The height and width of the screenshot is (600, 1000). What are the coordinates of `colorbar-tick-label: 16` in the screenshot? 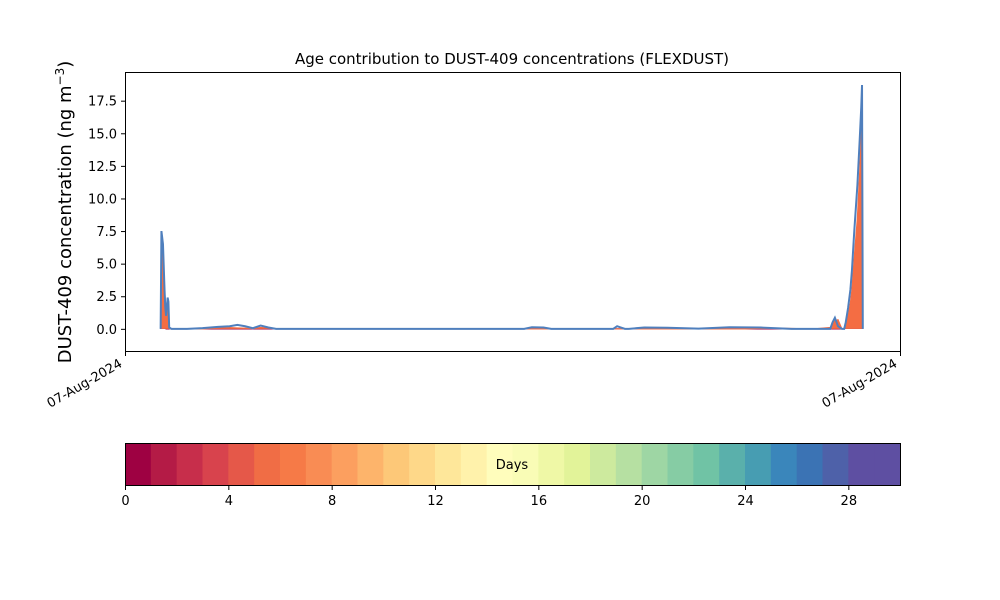 It's located at (539, 501).